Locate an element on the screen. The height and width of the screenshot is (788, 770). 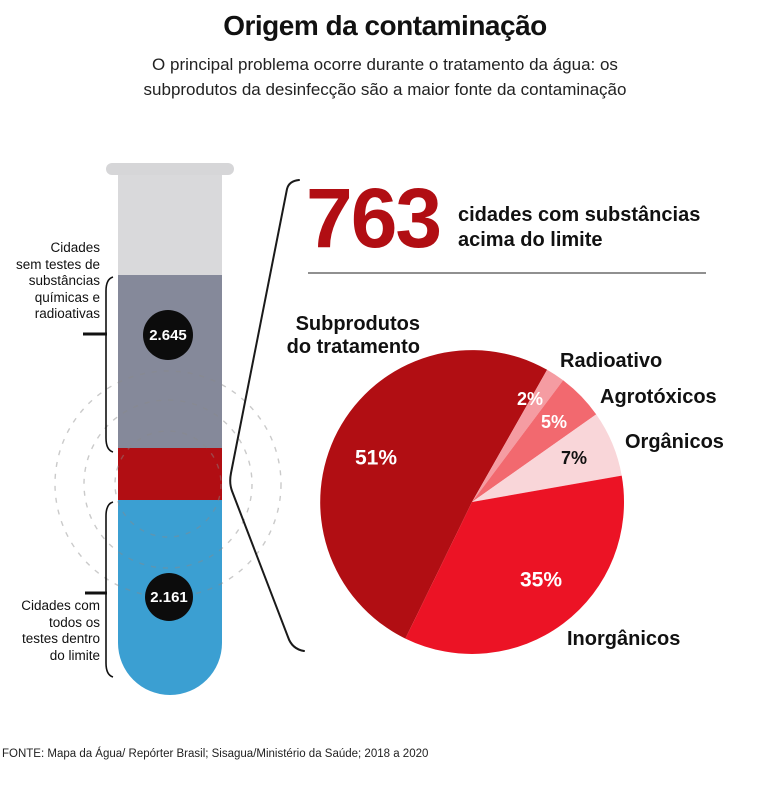
tube-above-limit-section is located at coordinates (170, 474).